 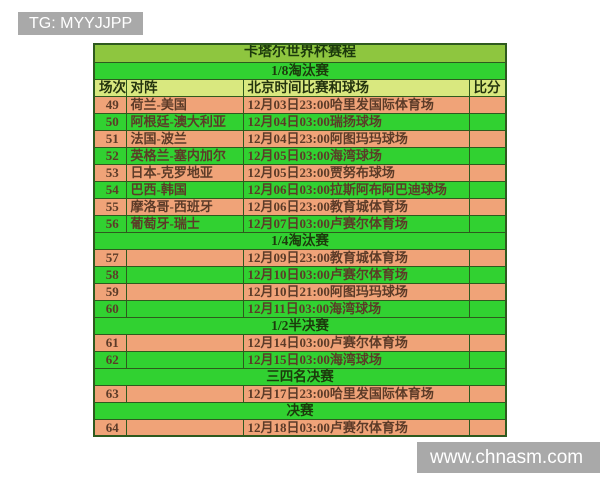 What do you see at coordinates (110, 308) in the screenshot?
I see `match-no-cell: 60` at bounding box center [110, 308].